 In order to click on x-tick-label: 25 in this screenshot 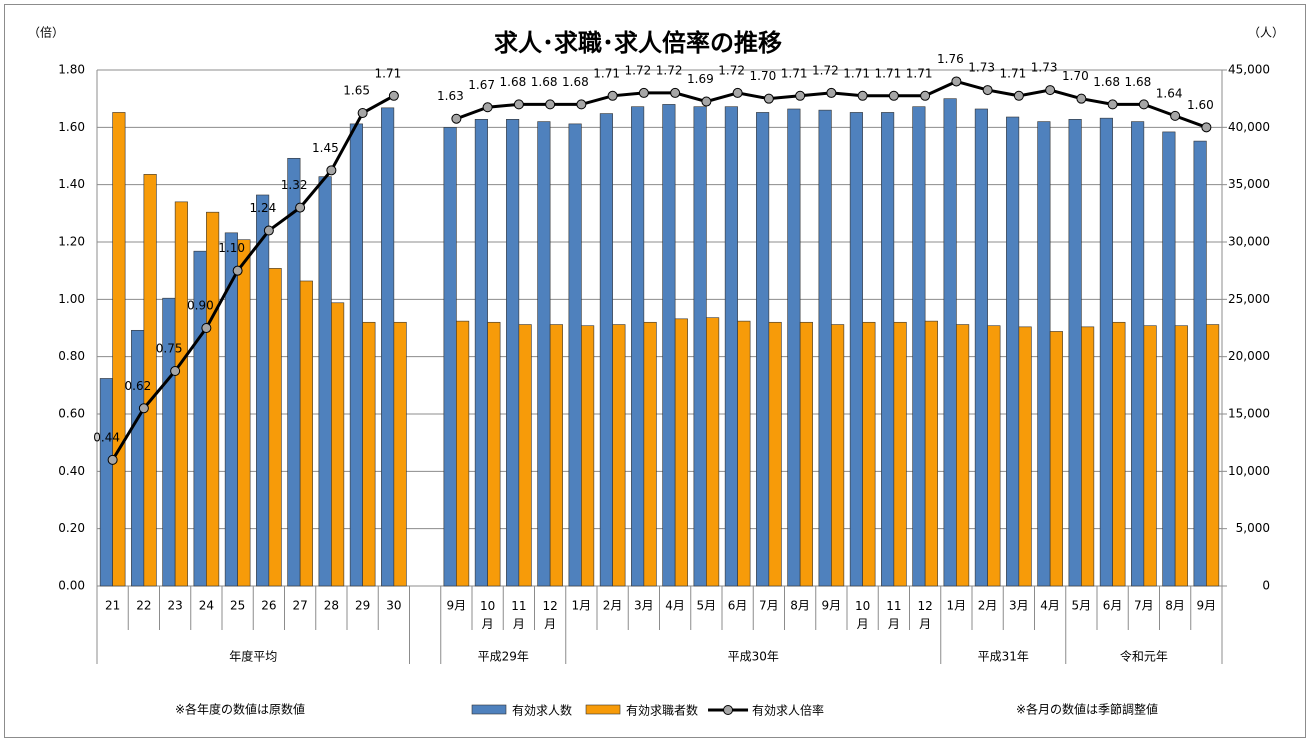, I will do `click(237, 606)`.